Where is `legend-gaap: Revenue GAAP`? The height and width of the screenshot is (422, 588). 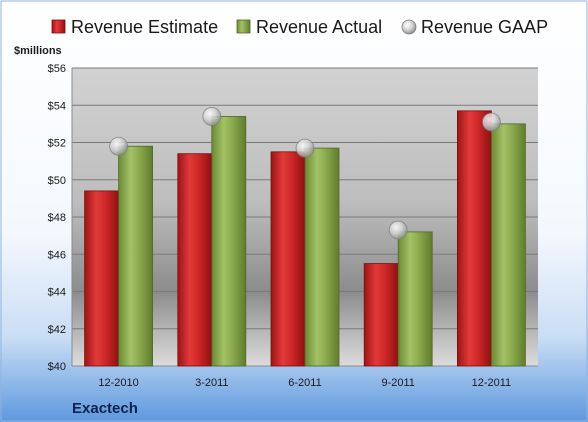
legend-gaap: Revenue GAAP is located at coordinates (474, 27).